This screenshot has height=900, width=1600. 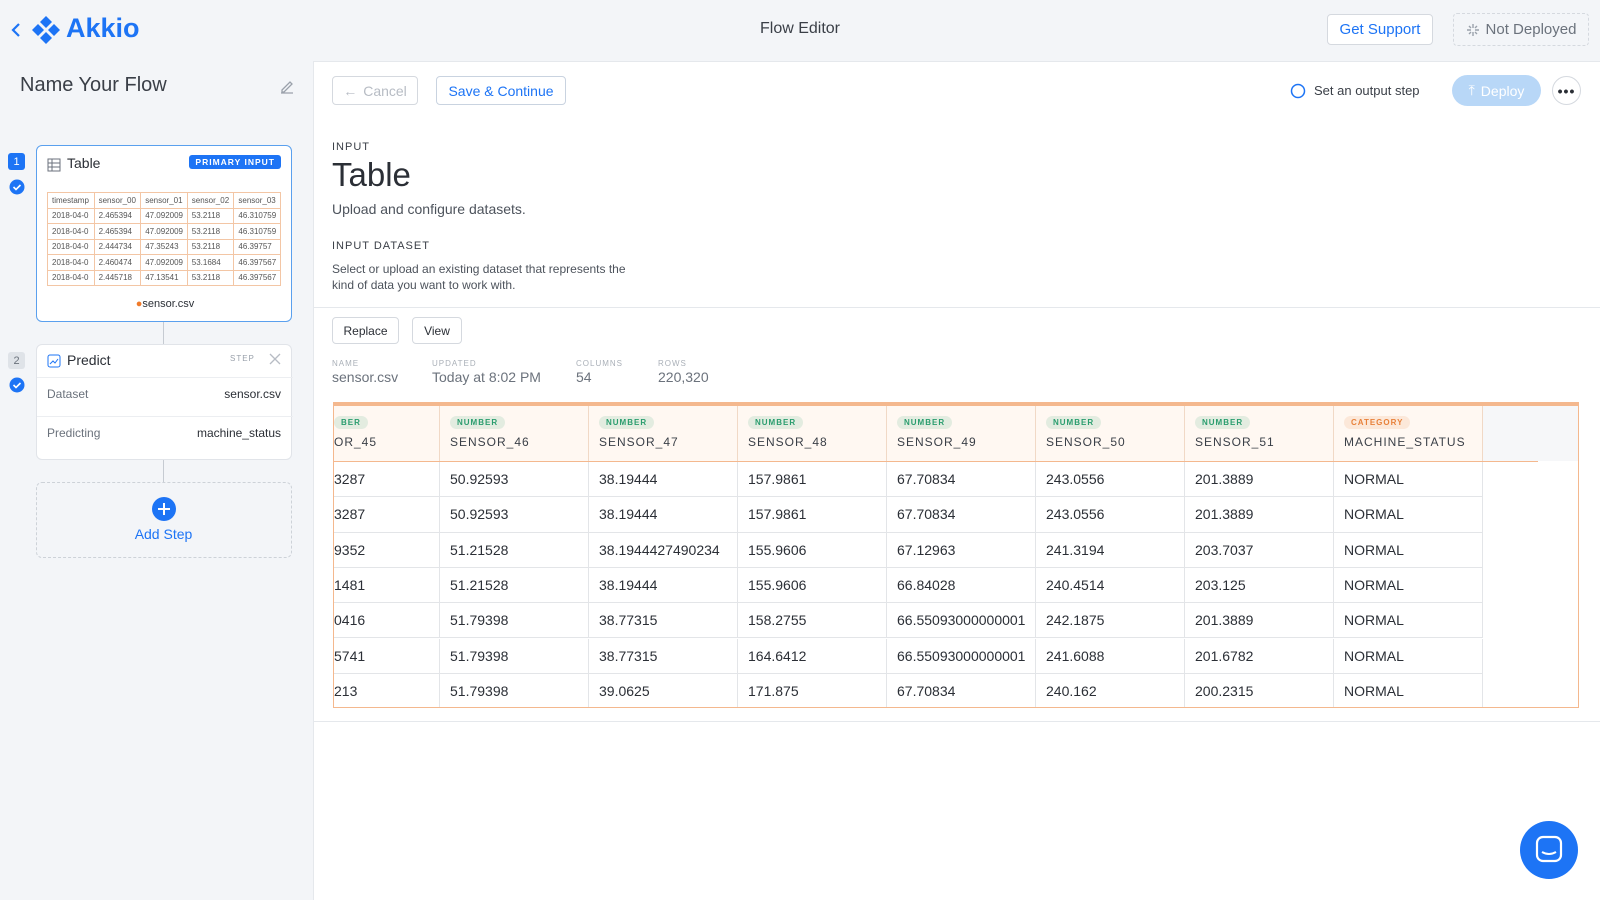 What do you see at coordinates (387, 550) in the screenshot?
I see `table-cell: 9352` at bounding box center [387, 550].